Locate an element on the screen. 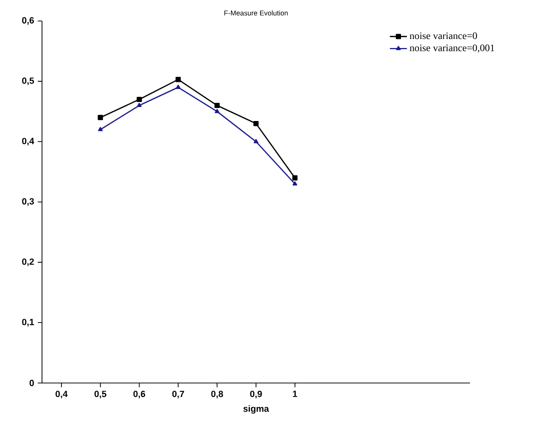  legend-label: noise variance=0 is located at coordinates (443, 36).